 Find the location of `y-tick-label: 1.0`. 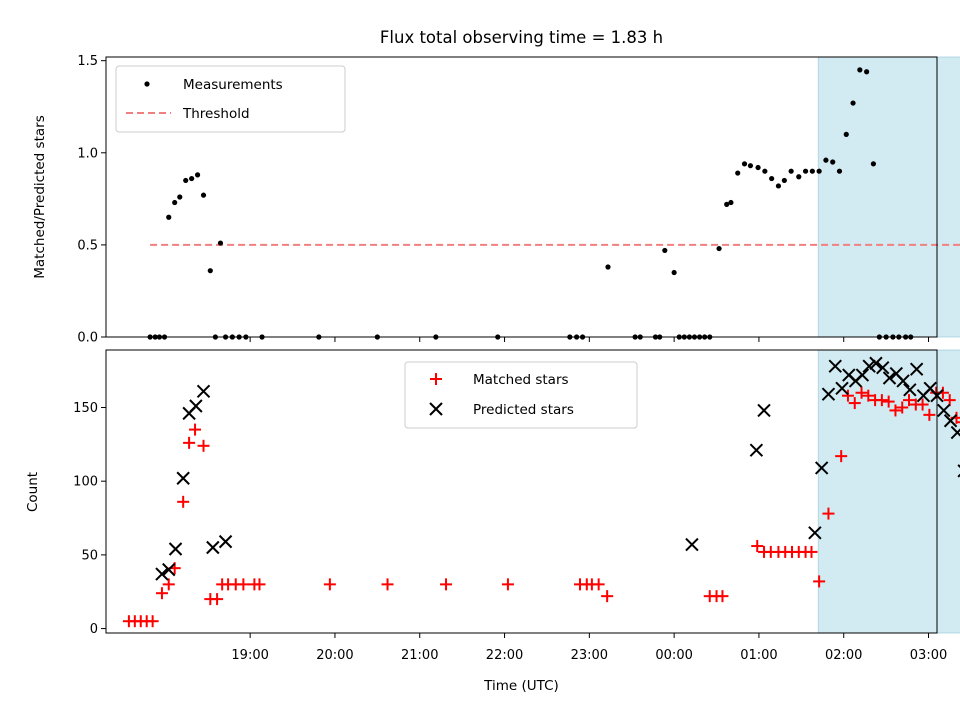

y-tick-label: 1.0 is located at coordinates (87, 153).